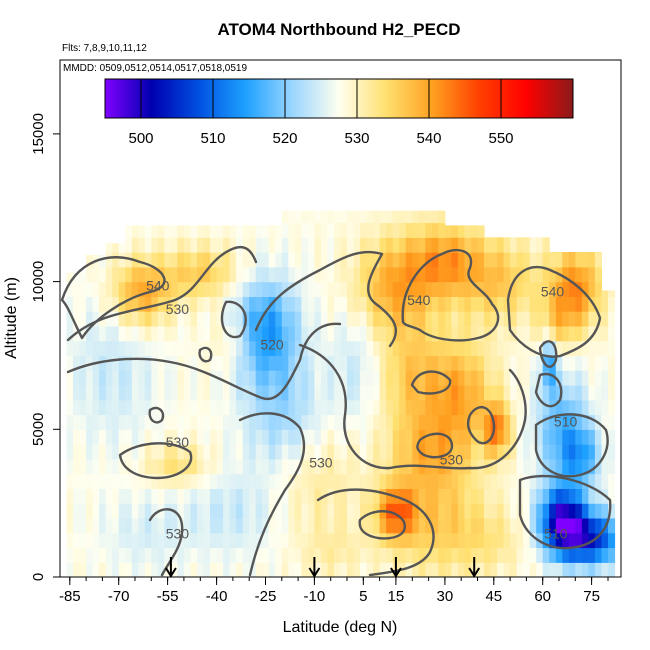  I want to click on contour-line, so click(272, 494).